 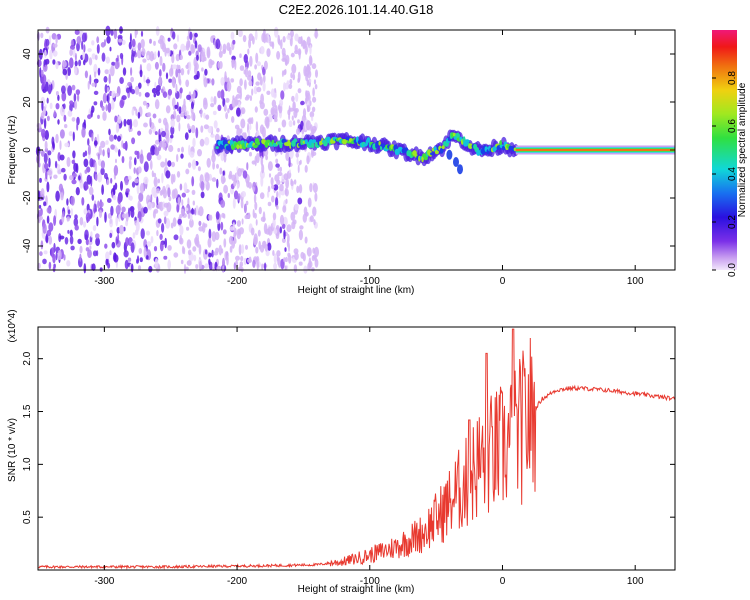 What do you see at coordinates (503, 281) in the screenshot?
I see `x-tick-label: 0` at bounding box center [503, 281].